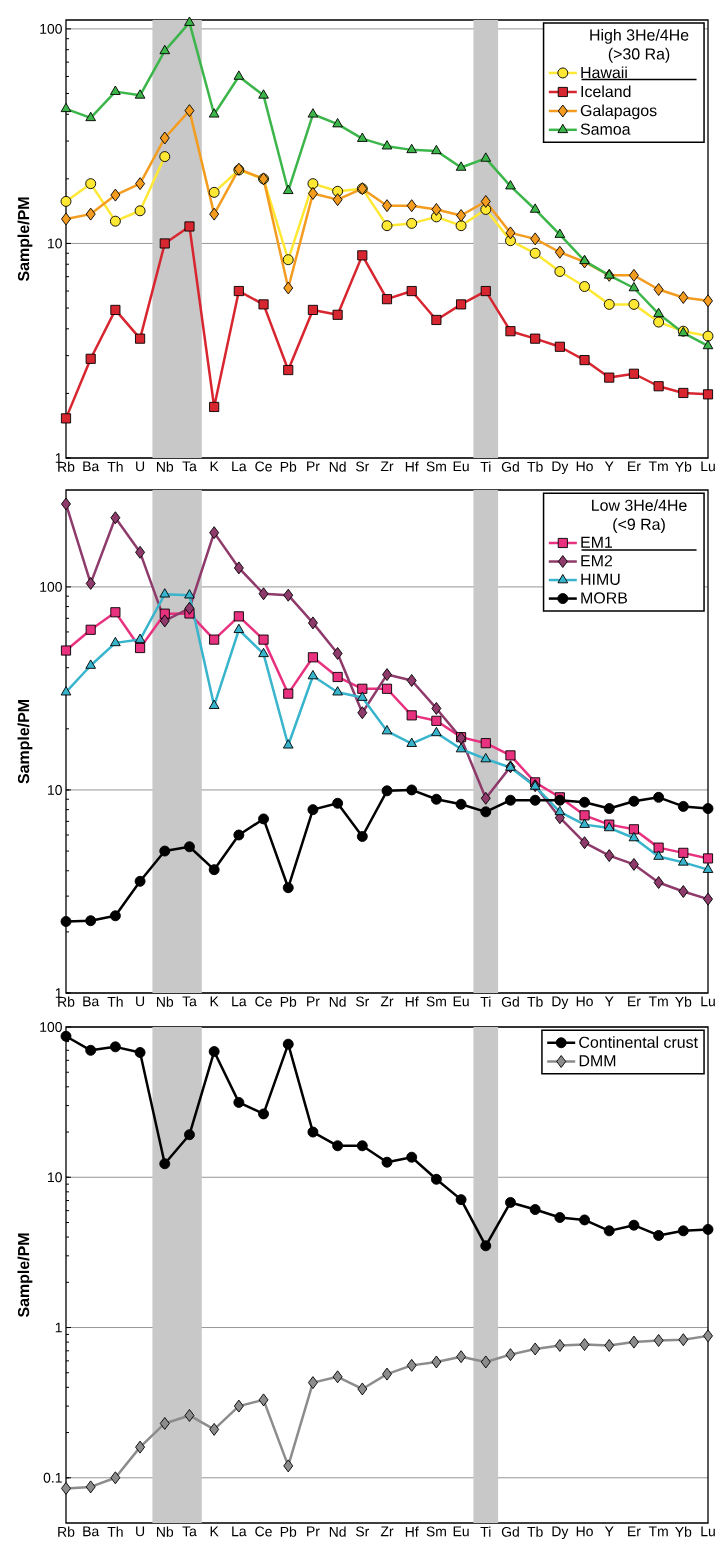  I want to click on legend-label: HIMU, so click(600, 579).